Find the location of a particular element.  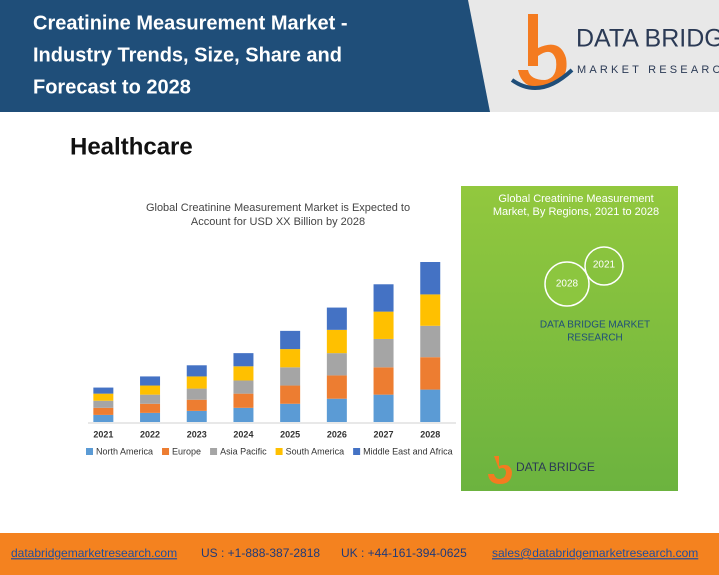

legend-label: Middle East and Africa is located at coordinates (408, 451).